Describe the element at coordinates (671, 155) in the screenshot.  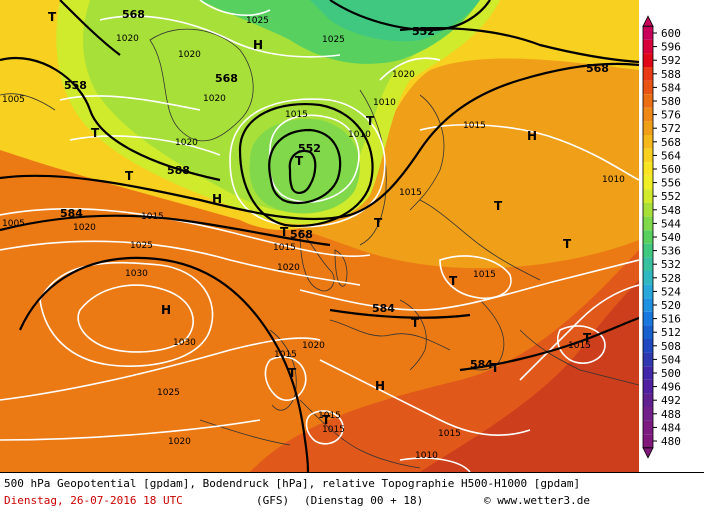
I see `legend-value-label: 564` at that location.